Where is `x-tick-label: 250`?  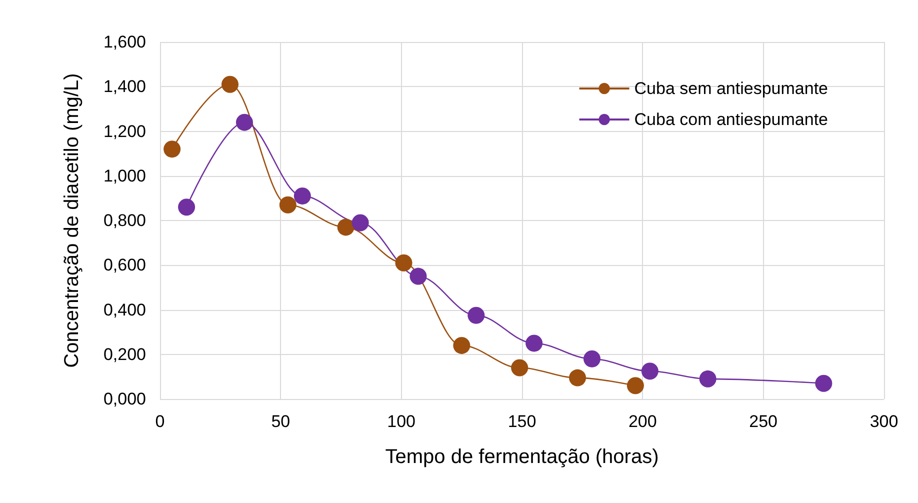
x-tick-label: 250 is located at coordinates (763, 421).